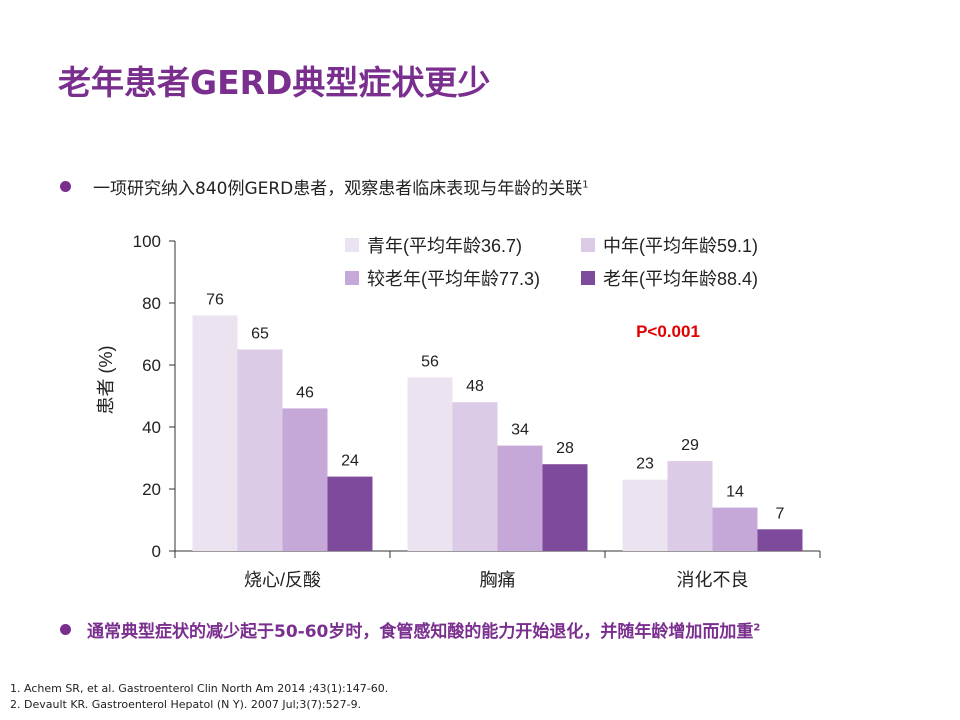 The width and height of the screenshot is (960, 720). I want to click on bar-value-label: 29, so click(690, 445).